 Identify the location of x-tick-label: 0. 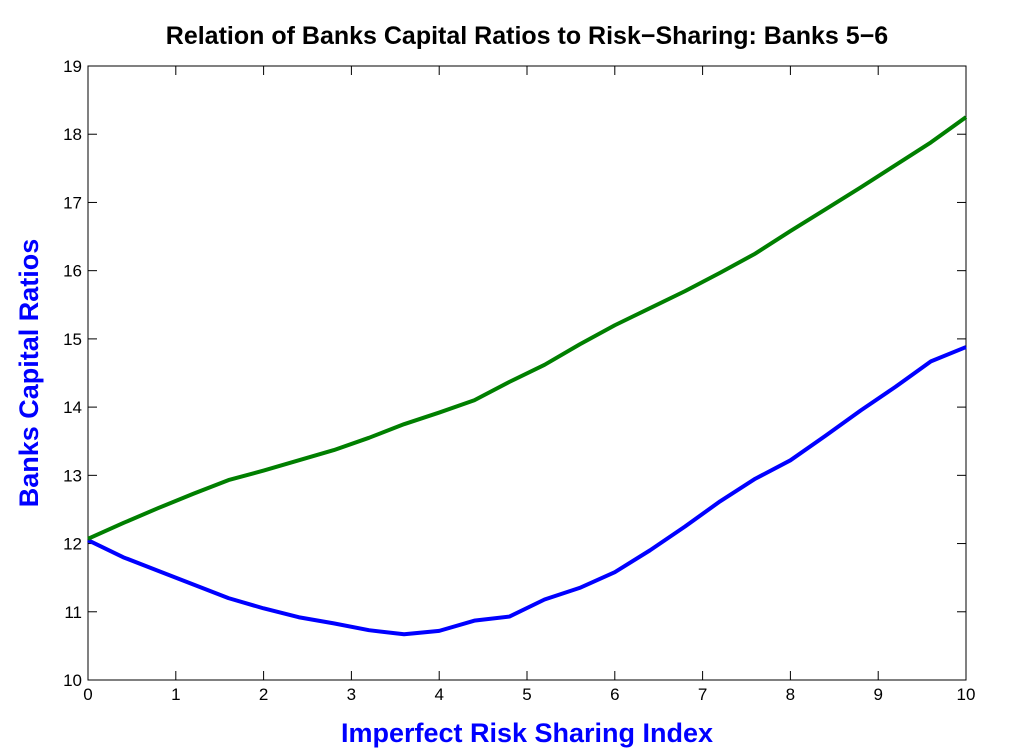
(87, 694).